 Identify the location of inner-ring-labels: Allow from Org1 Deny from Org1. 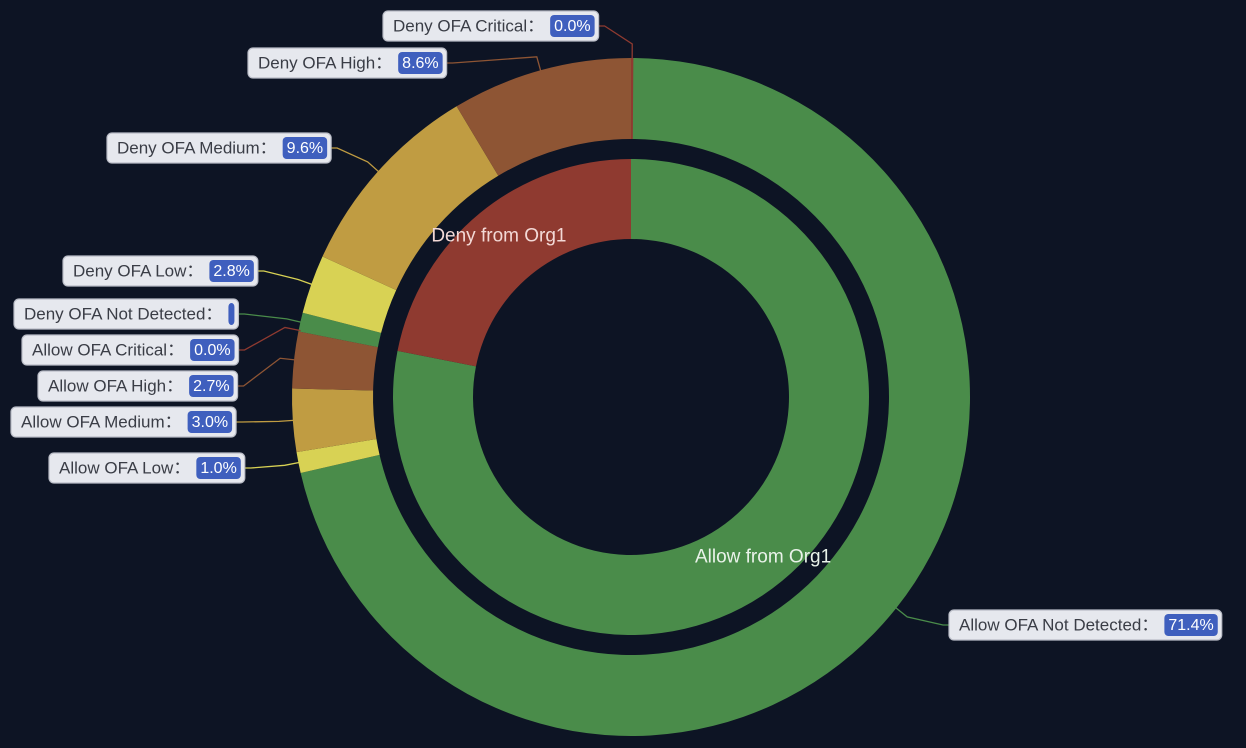
(631, 396).